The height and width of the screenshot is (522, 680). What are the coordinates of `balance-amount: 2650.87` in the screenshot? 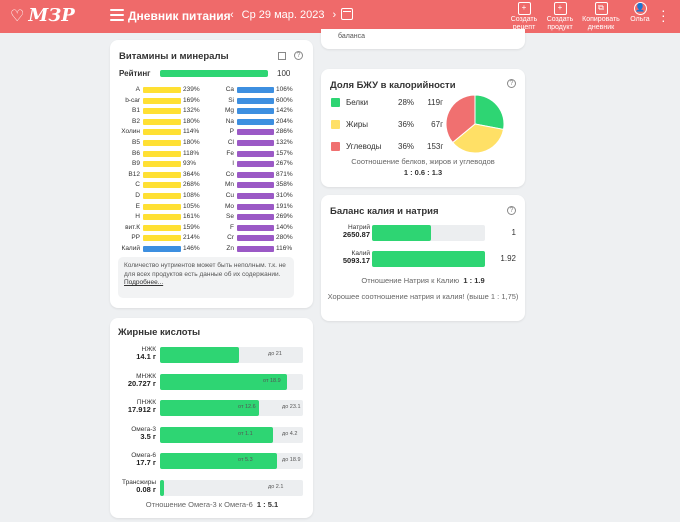 It's located at (356, 234).